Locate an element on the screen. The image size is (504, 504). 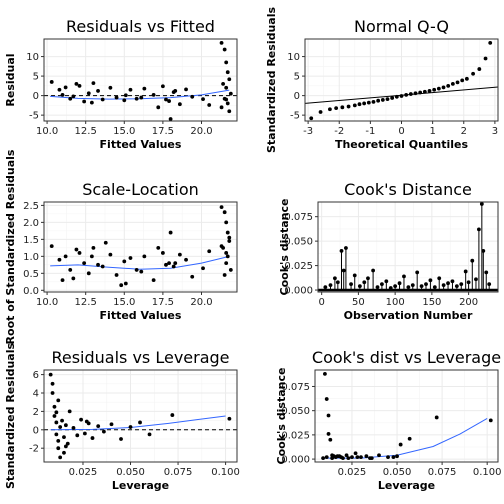
chart-title: Cook's dist vs Leverage is located at coordinates (406, 357).